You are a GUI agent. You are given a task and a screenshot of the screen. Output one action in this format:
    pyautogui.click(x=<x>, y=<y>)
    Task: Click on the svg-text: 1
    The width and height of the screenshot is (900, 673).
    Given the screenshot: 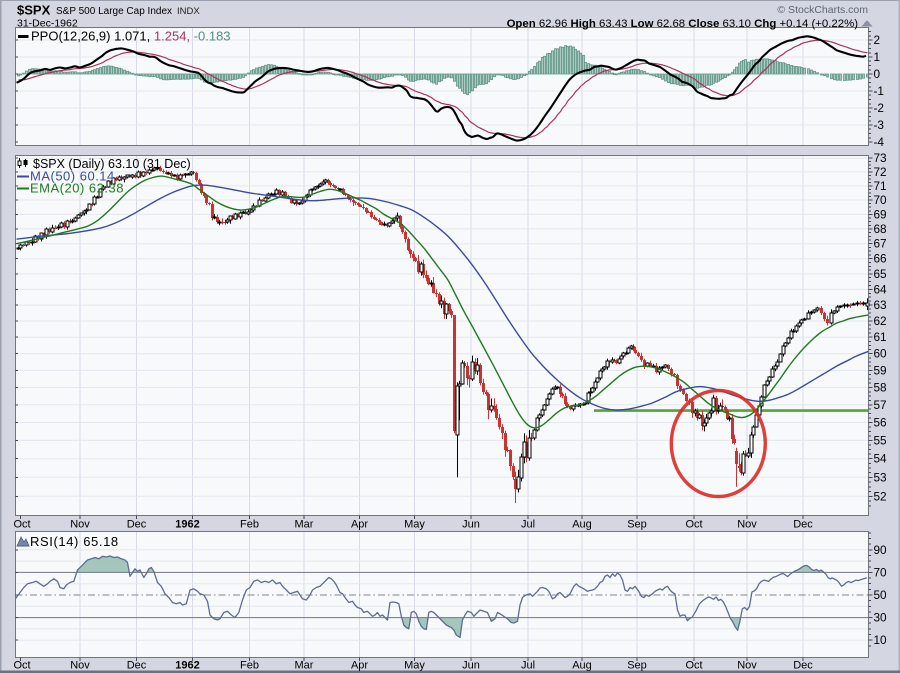 What is the action you would take?
    pyautogui.click(x=877, y=57)
    